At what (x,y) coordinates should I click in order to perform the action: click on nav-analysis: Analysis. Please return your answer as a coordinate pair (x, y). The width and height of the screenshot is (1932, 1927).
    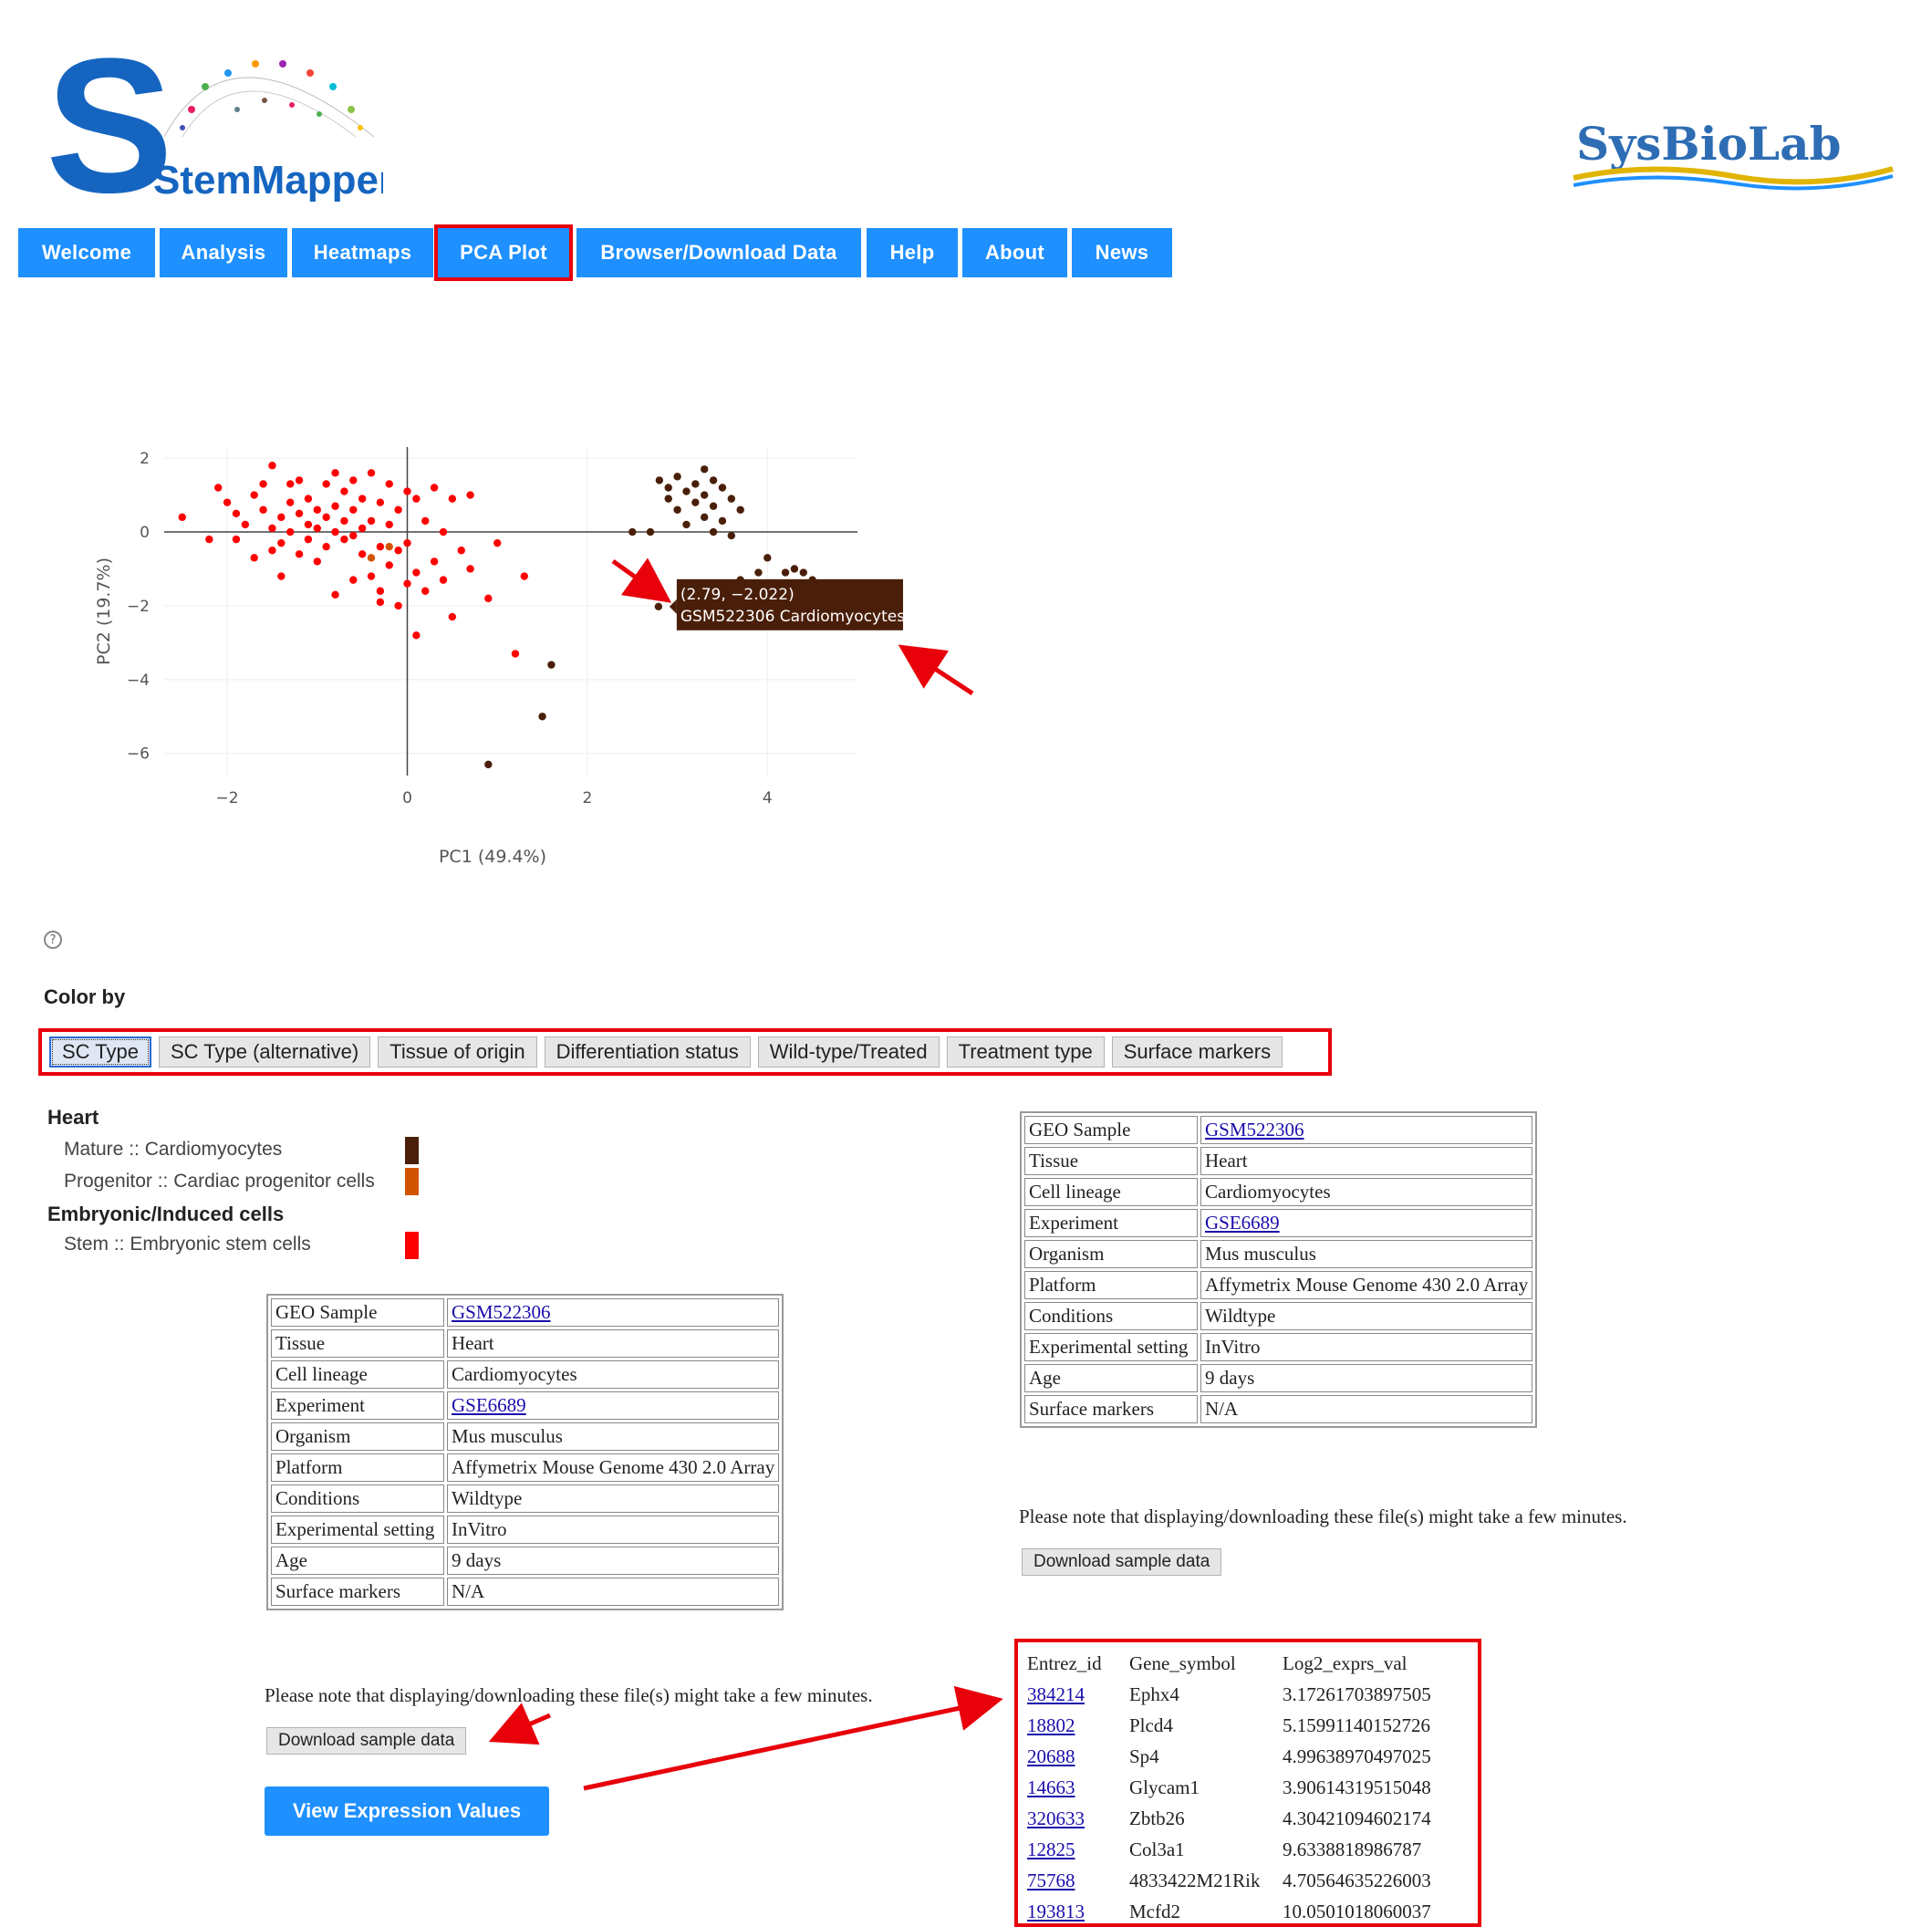
    Looking at the image, I should click on (223, 252).